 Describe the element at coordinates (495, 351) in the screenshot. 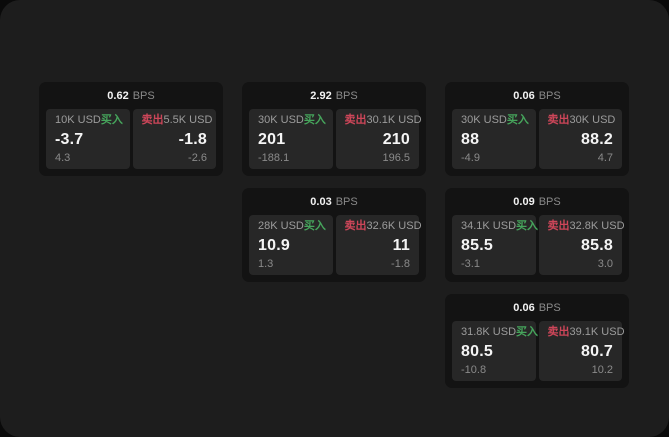

I see `buy-pane: 31.8K USD 买入 80.5 -10.8` at that location.